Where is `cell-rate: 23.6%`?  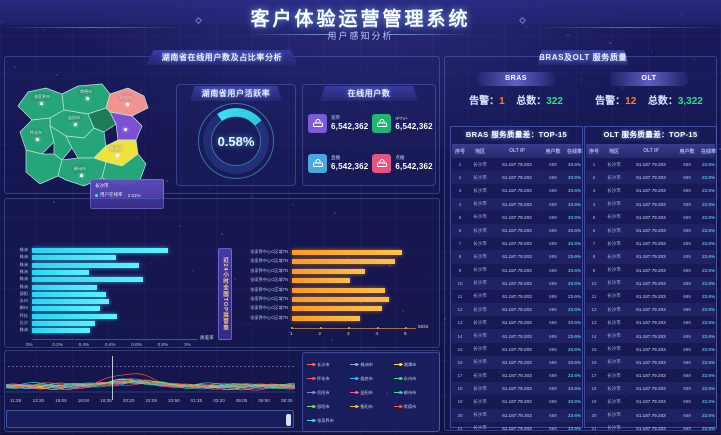
cell-rate: 23.6% is located at coordinates (574, 389).